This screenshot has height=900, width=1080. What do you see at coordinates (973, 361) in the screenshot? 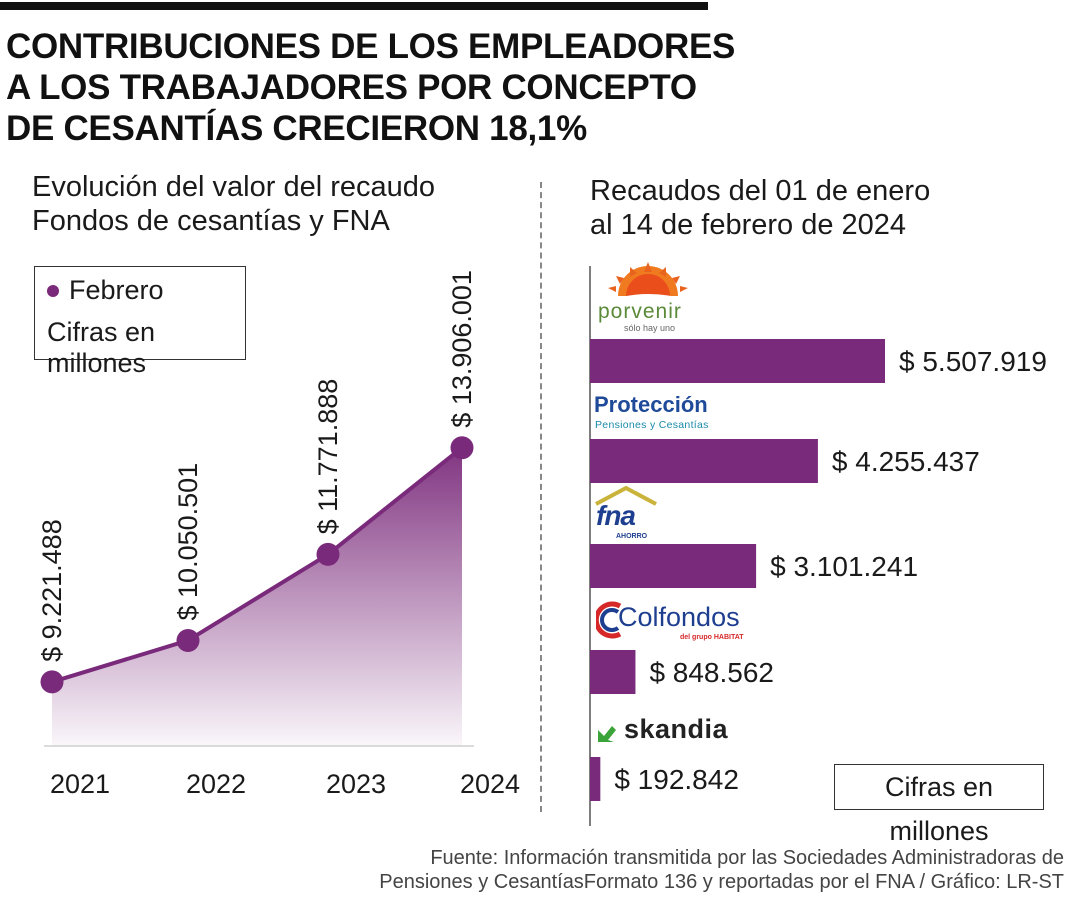
I see `bar-value-label: $ 5.507.919` at bounding box center [973, 361].